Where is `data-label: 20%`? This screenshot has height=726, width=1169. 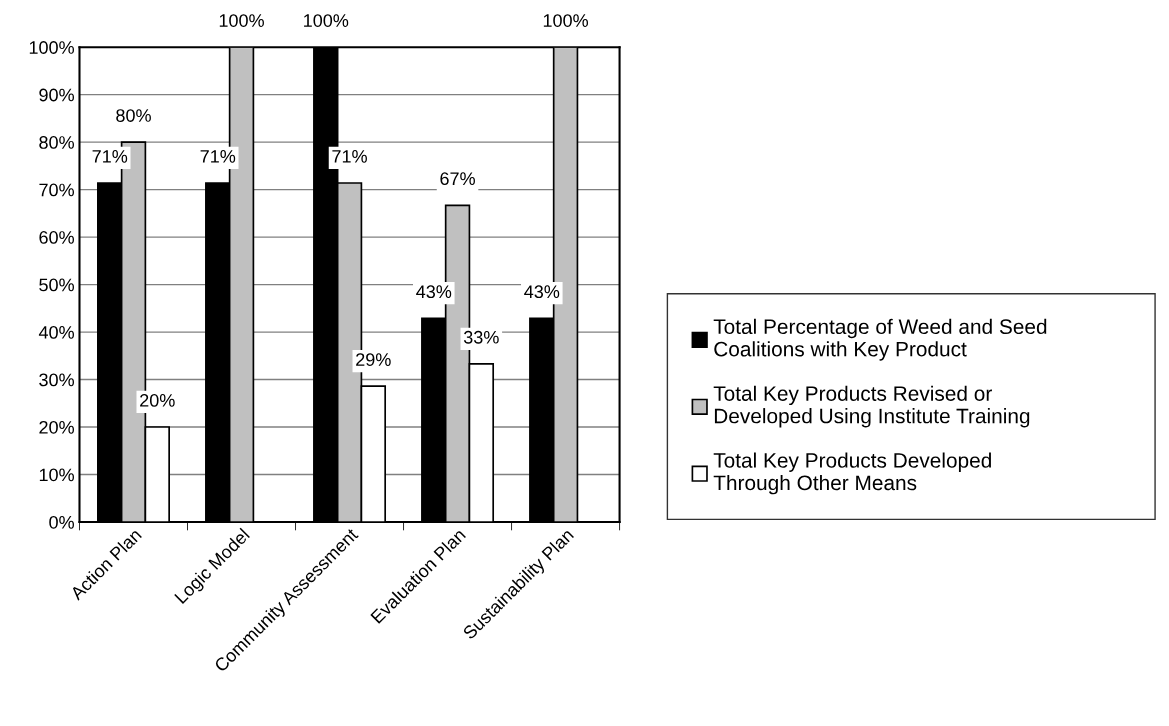 data-label: 20% is located at coordinates (157, 400).